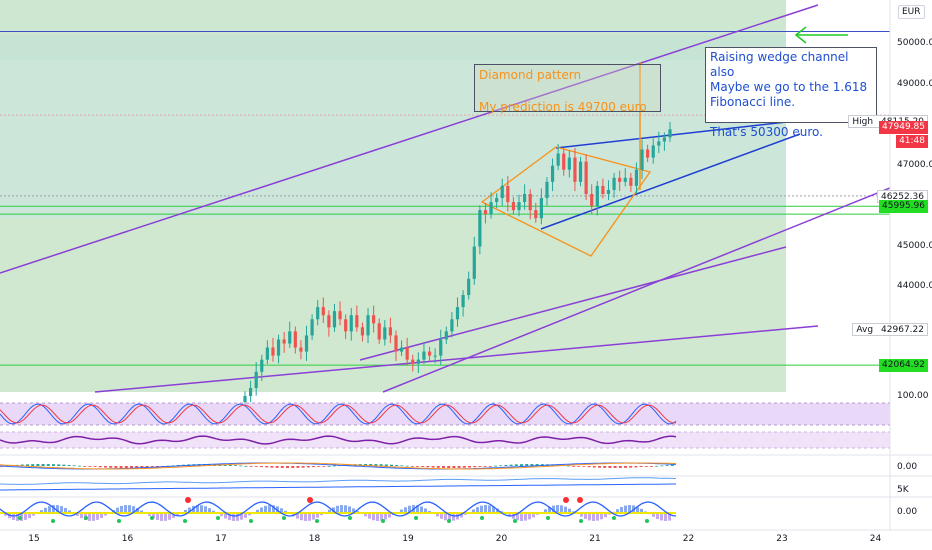 The image size is (932, 550). Describe the element at coordinates (914, 285) in the screenshot. I see `y-tick-4: 44000.00` at that location.